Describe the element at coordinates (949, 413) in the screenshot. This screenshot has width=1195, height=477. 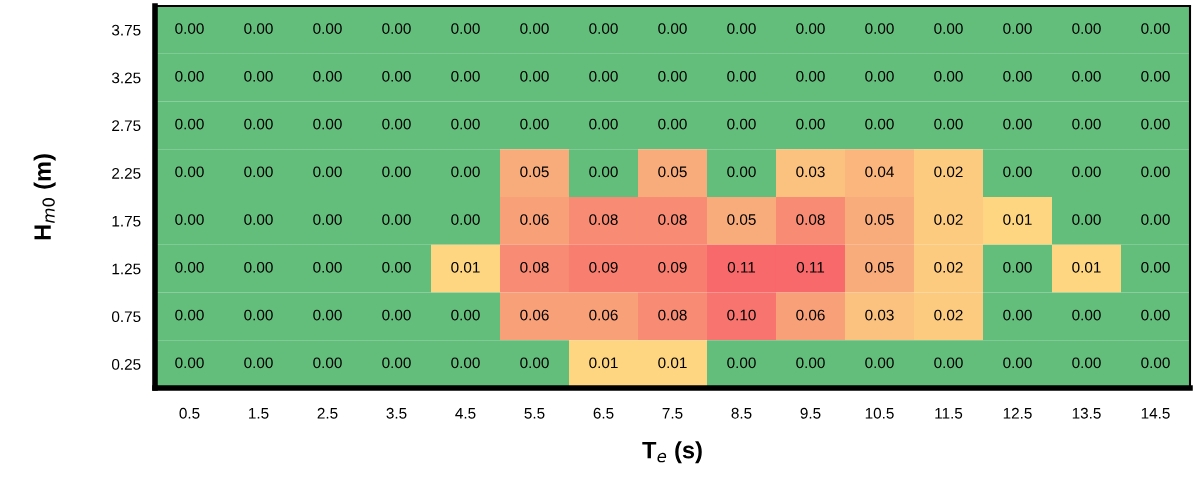
I see `x-tick-label: 11.5` at that location.